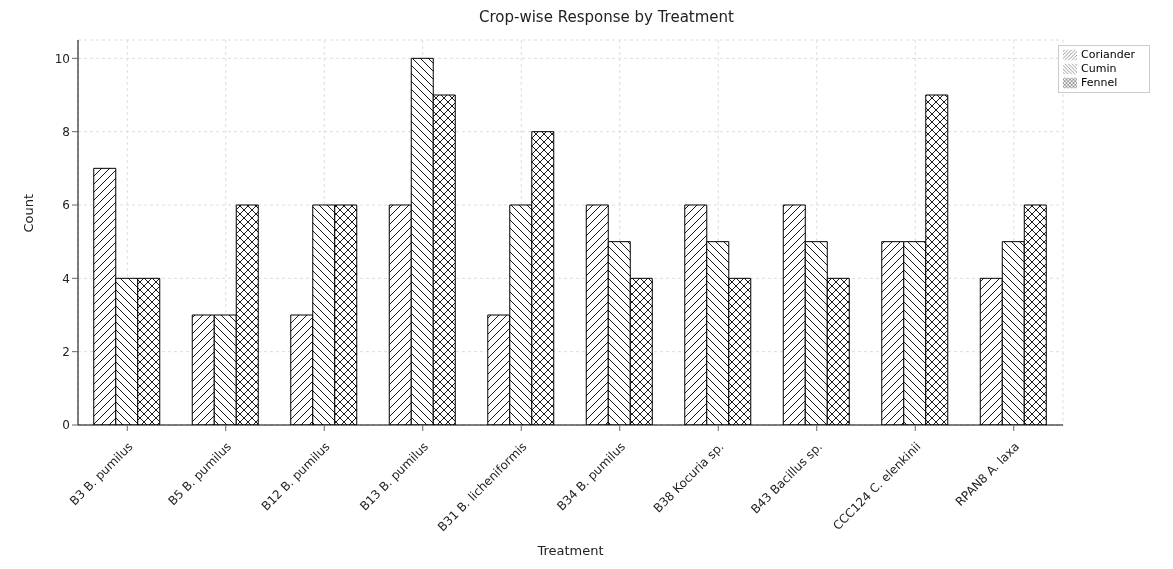  Describe the element at coordinates (66, 205) in the screenshot. I see `y-tick-label: 6` at that location.